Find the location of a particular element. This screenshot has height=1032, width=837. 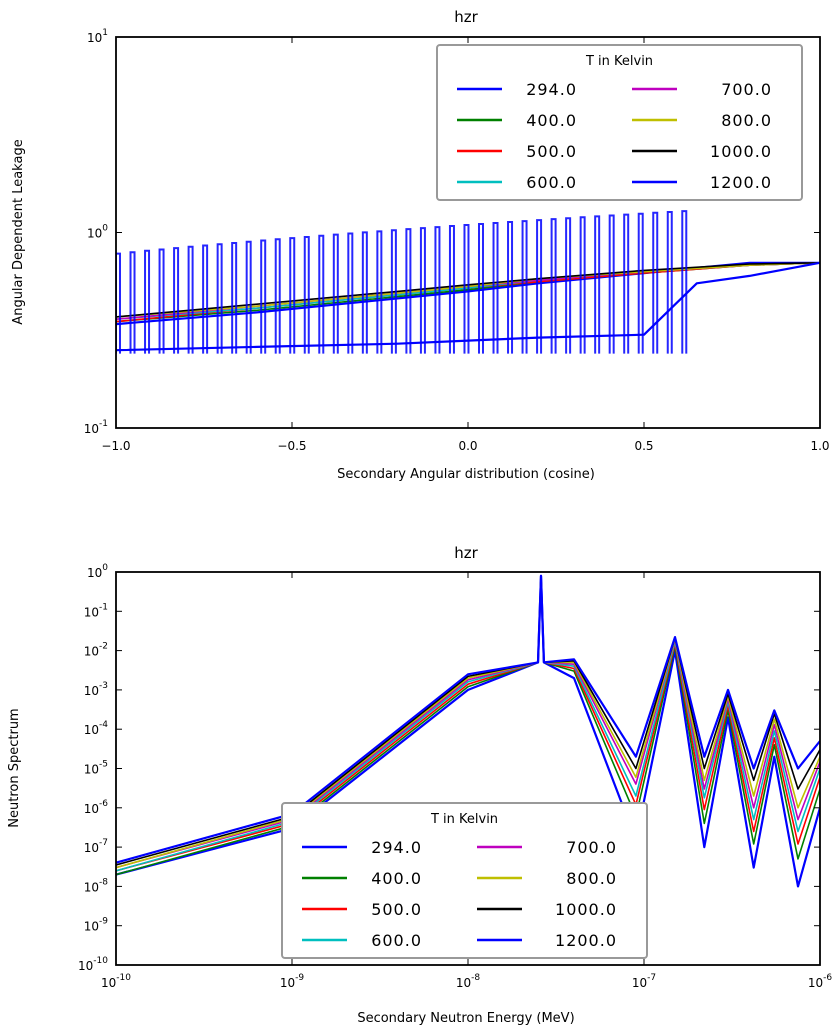

y-axis-title: Angular Dependent Leakage is located at coordinates (18, 231).